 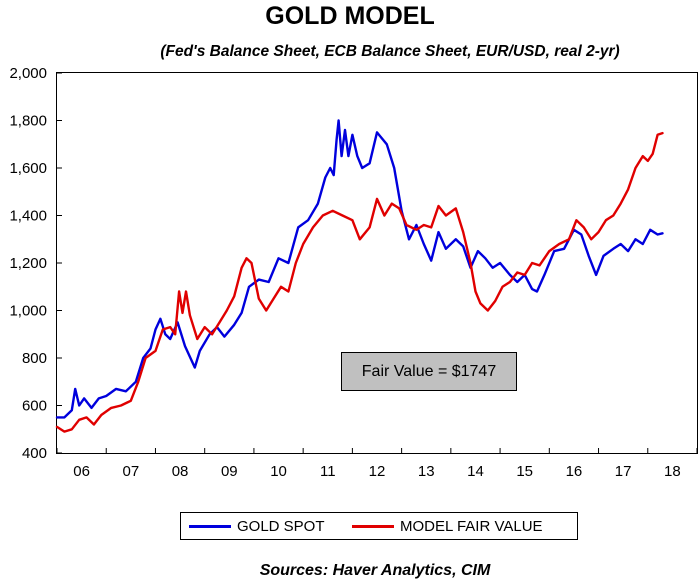 I want to click on legend-item-gold-spot: GOLD SPOT, so click(x=257, y=526).